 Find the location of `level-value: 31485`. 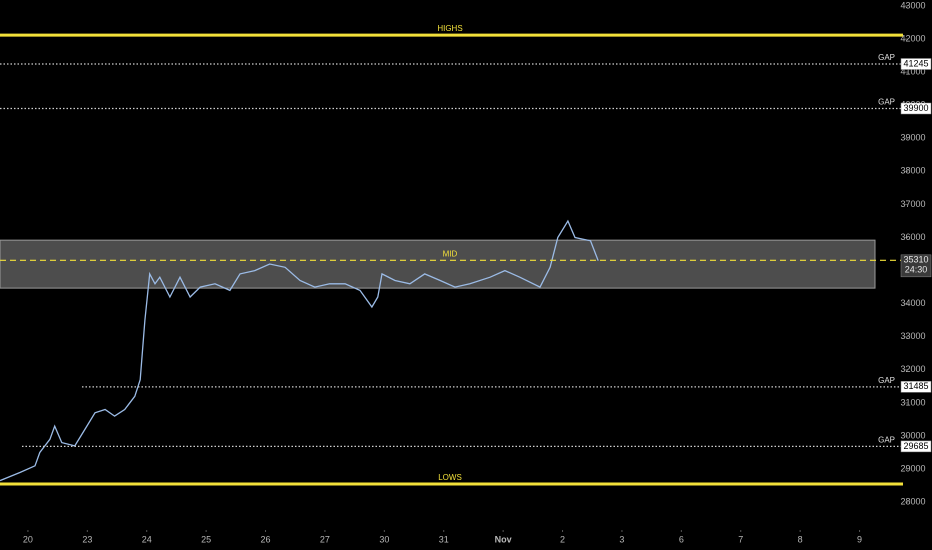

level-value: 31485 is located at coordinates (915, 386).